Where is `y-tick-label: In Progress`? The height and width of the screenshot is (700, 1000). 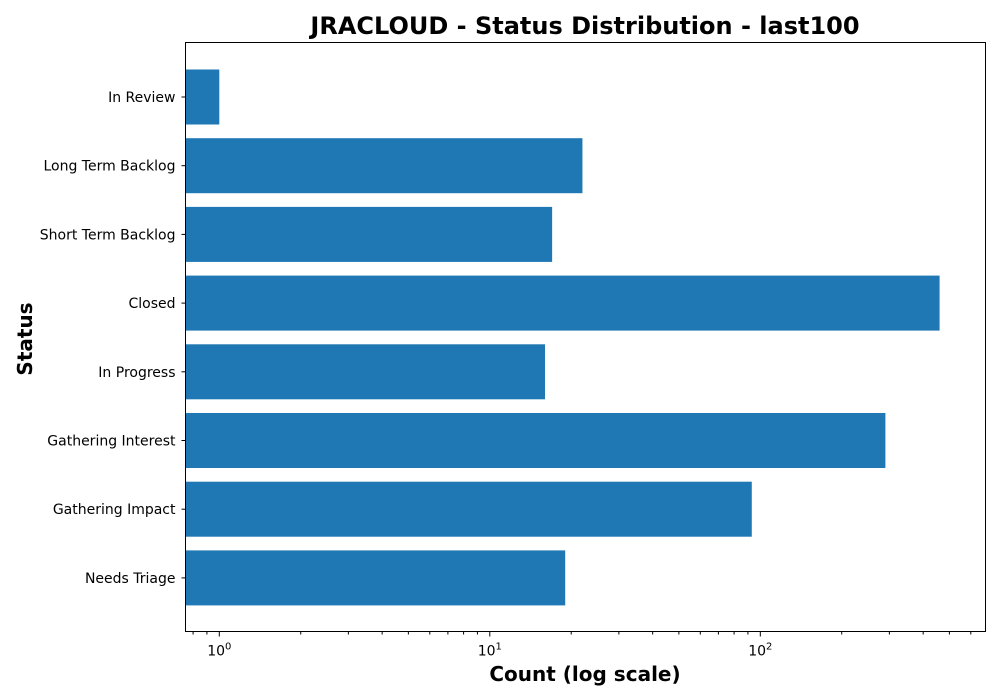 y-tick-label: In Progress is located at coordinates (136, 373).